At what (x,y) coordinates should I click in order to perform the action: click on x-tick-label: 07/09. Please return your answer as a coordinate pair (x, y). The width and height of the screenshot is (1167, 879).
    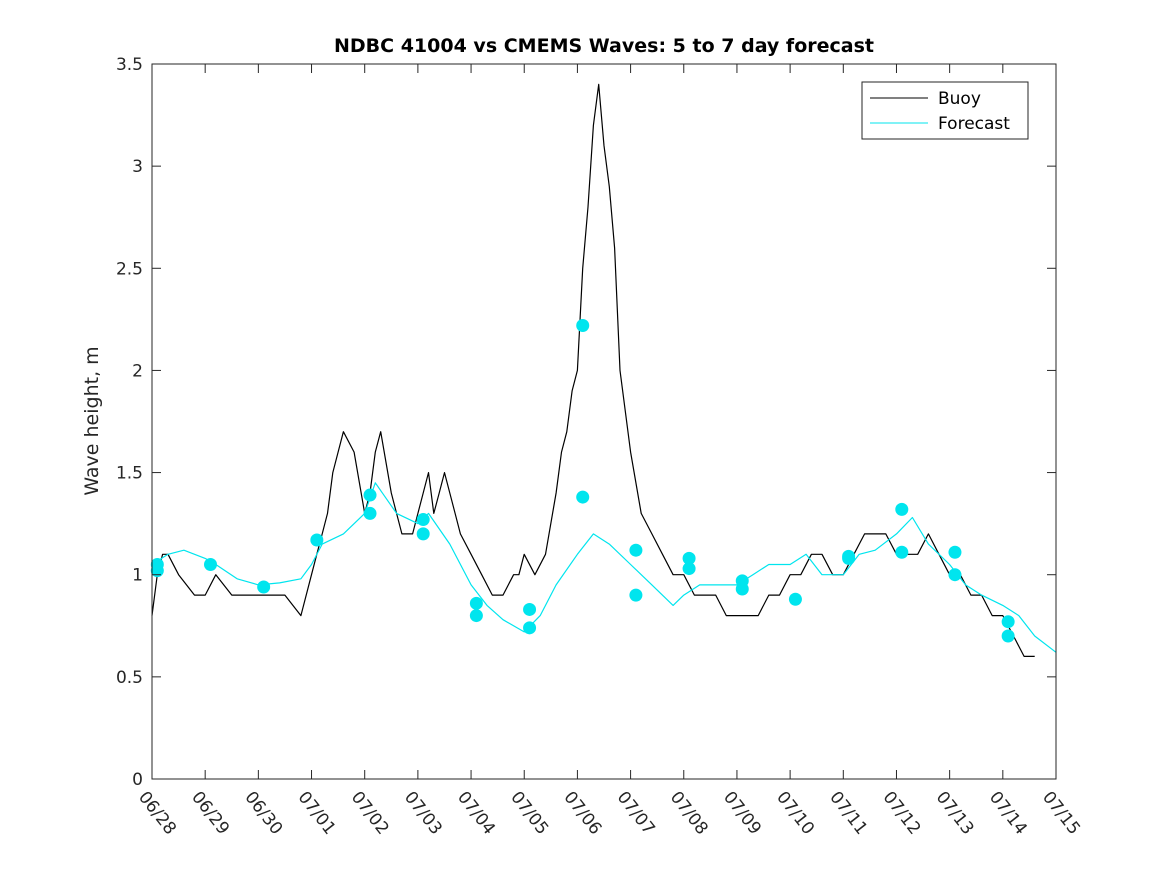
    Looking at the image, I should click on (742, 813).